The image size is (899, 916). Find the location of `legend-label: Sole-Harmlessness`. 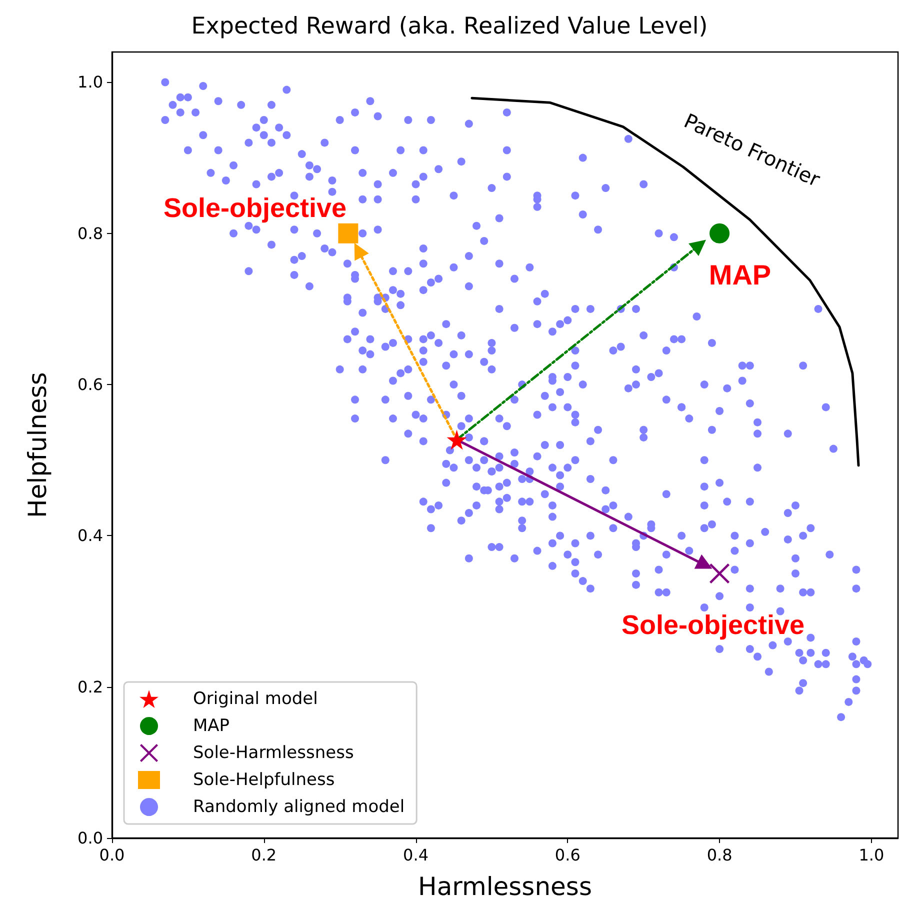

legend-label: Sole-Harmlessness is located at coordinates (273, 753).